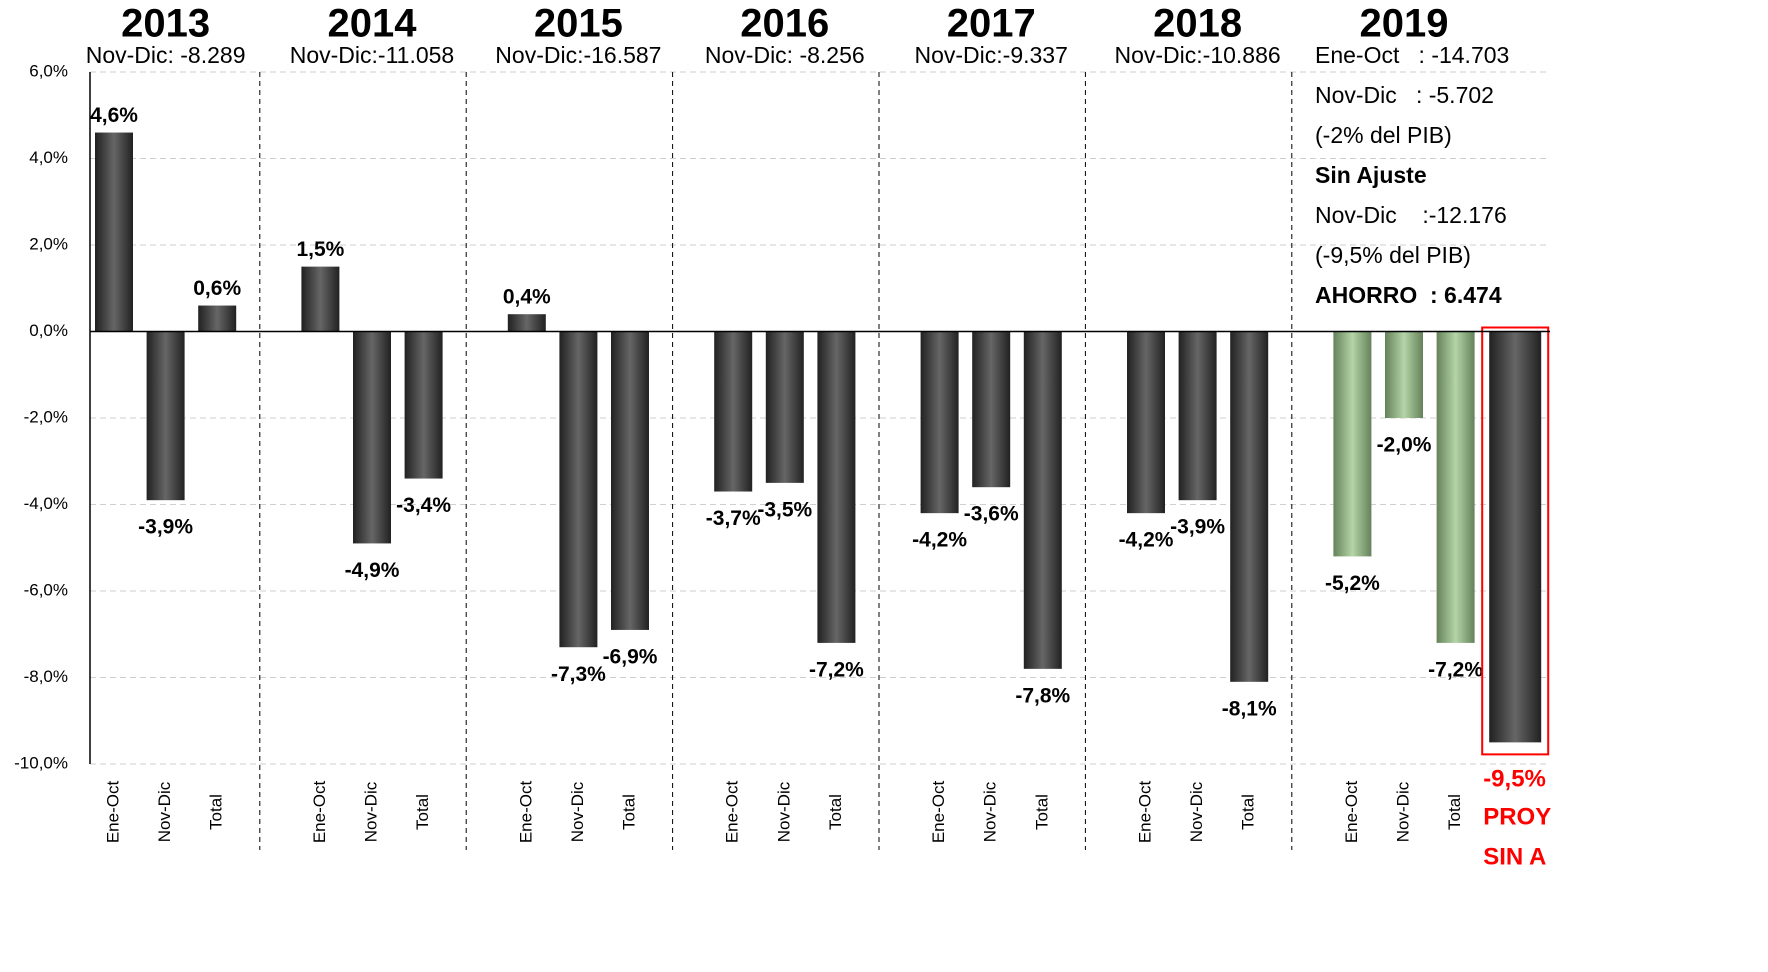 Image resolution: width=1768 pixels, height=972 pixels. What do you see at coordinates (785, 55) in the screenshot?
I see `group-note: Nov-Dic: -8.256` at bounding box center [785, 55].